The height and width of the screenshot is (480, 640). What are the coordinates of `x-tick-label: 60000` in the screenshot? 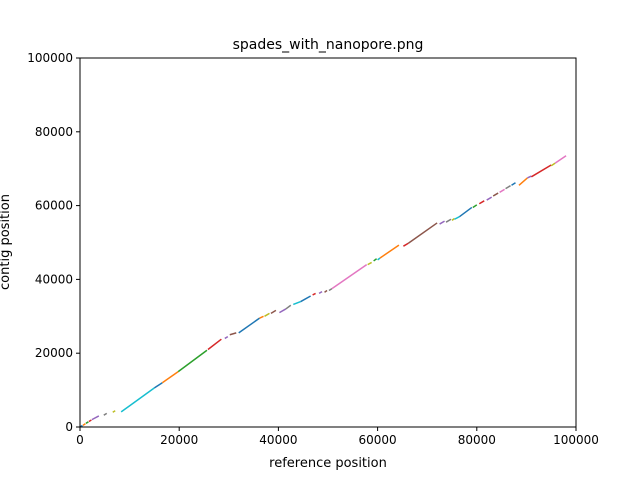 It's located at (378, 440).